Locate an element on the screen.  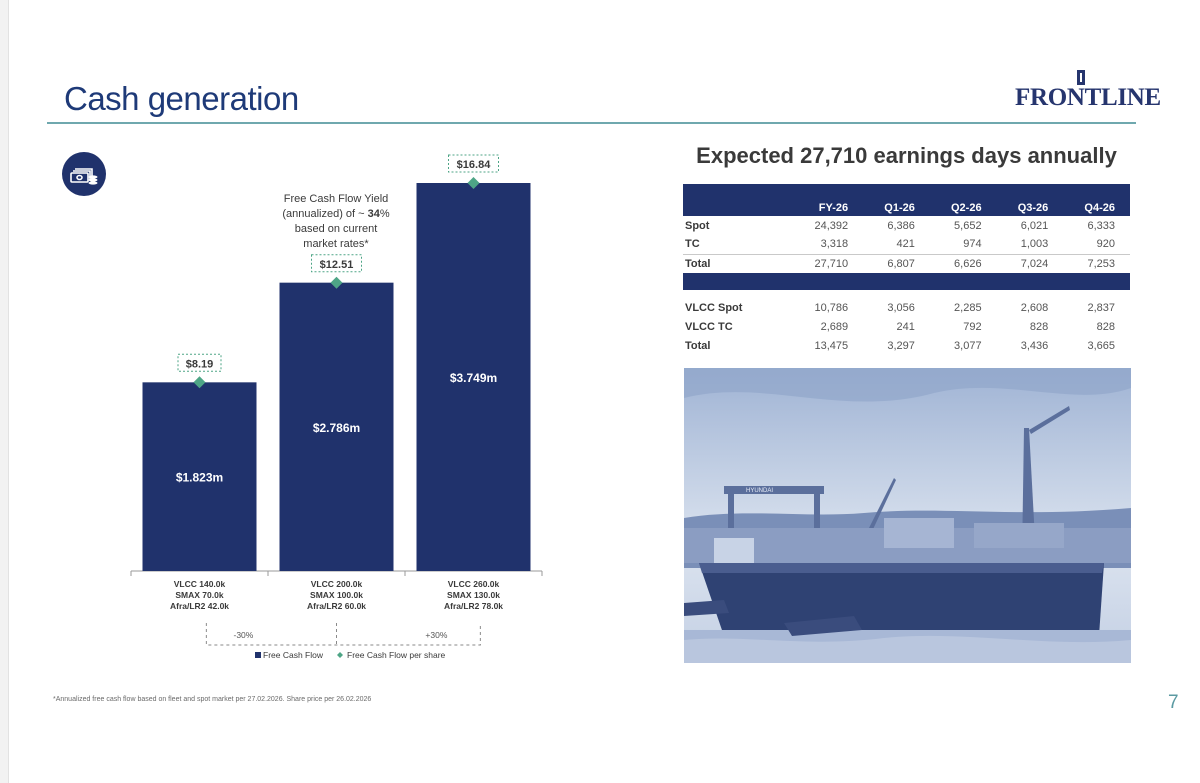
table-cell: 2,689 is located at coordinates (834, 326).